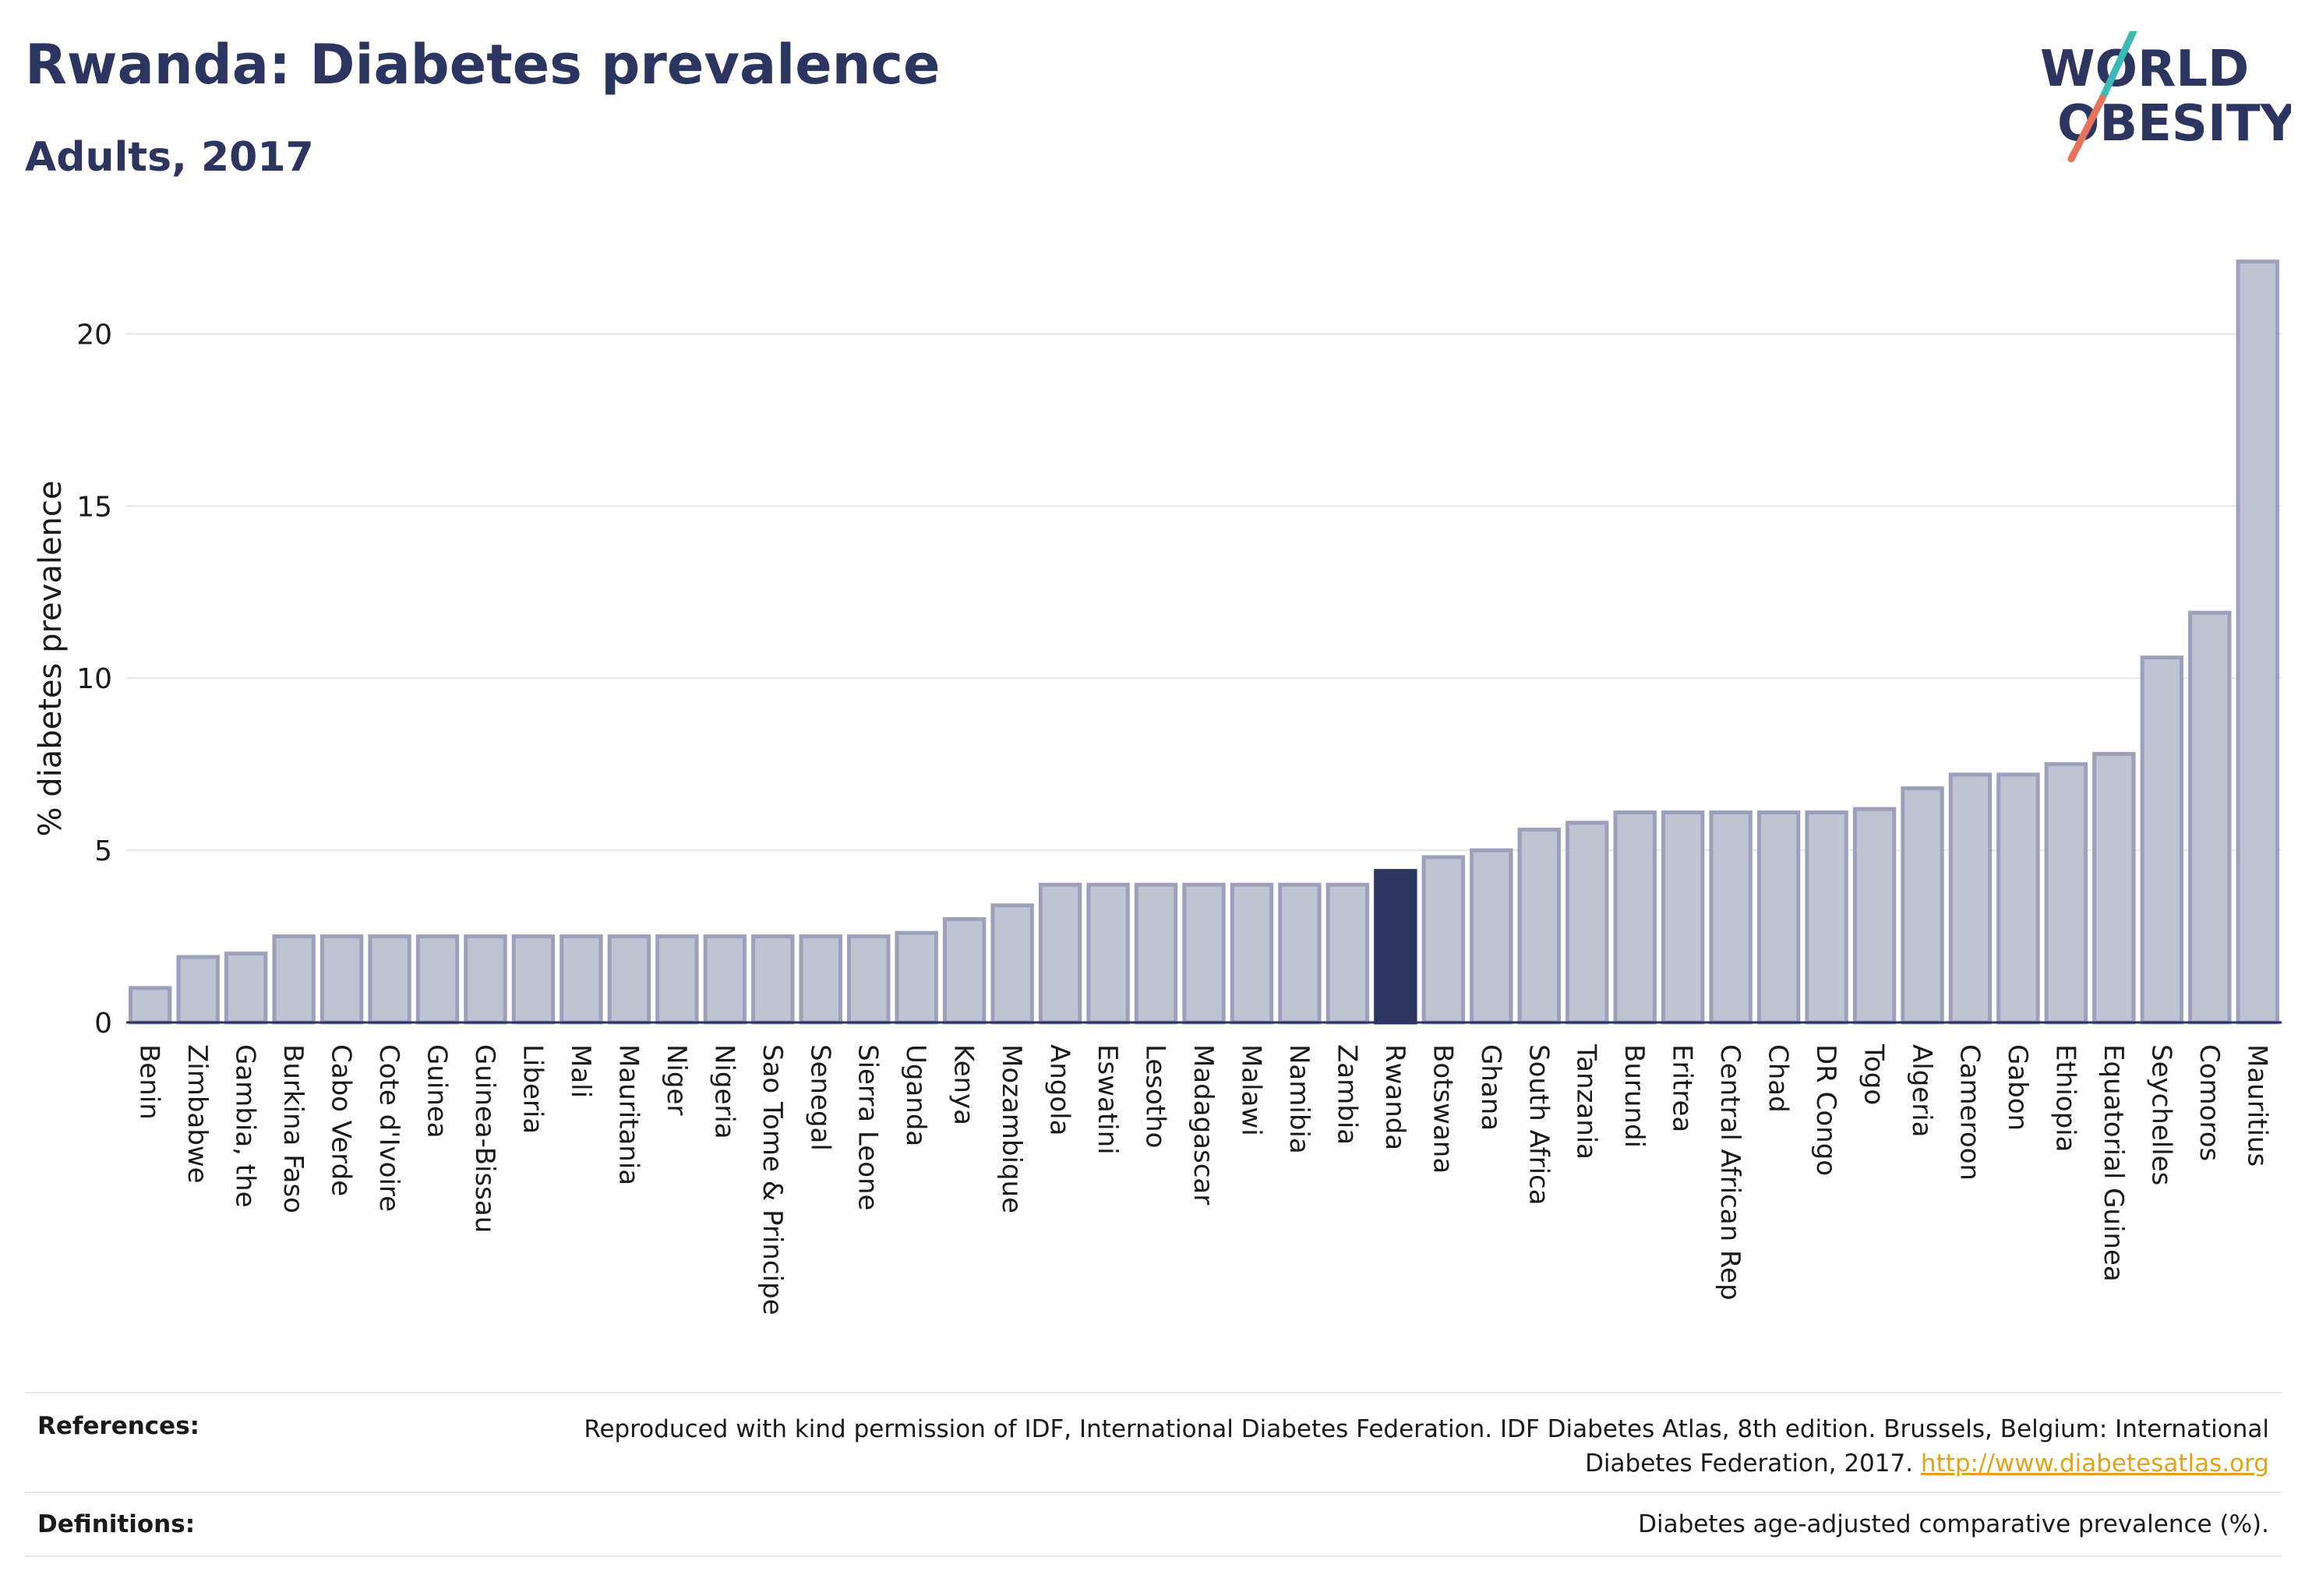 The image size is (2305, 1596). What do you see at coordinates (2209, 1102) in the screenshot?
I see `x-tick-label: Comoros` at bounding box center [2209, 1102].